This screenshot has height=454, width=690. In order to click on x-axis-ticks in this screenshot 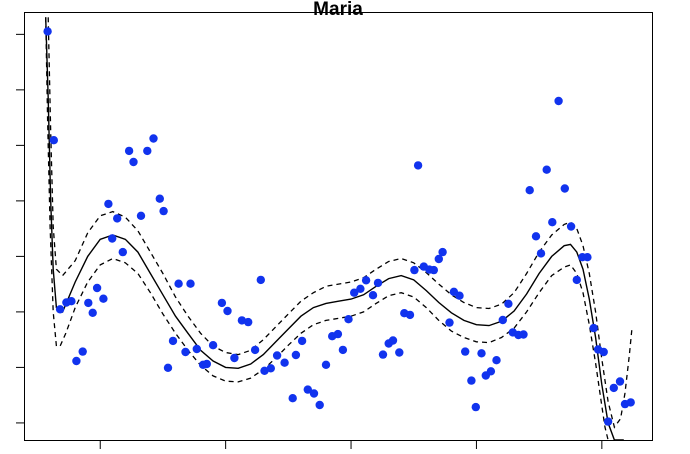, I will do `click(351, 444)`.